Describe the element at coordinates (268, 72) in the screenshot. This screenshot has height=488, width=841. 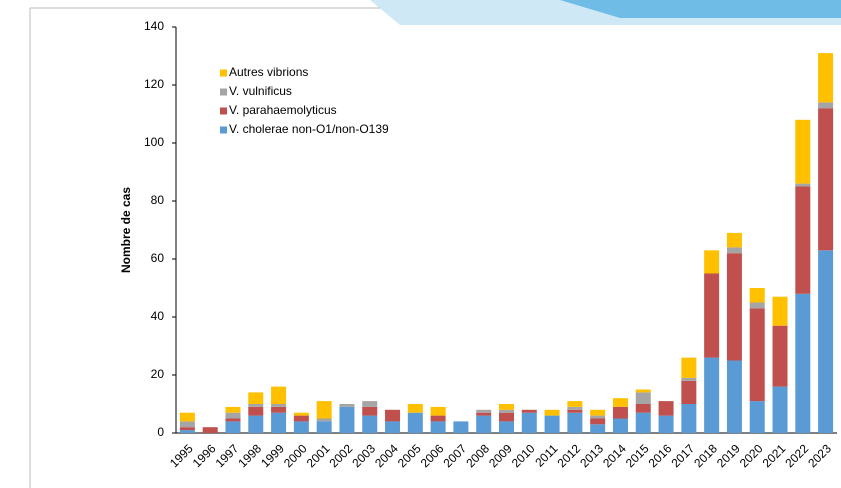
I see `legend-label: Autres vibrions` at that location.